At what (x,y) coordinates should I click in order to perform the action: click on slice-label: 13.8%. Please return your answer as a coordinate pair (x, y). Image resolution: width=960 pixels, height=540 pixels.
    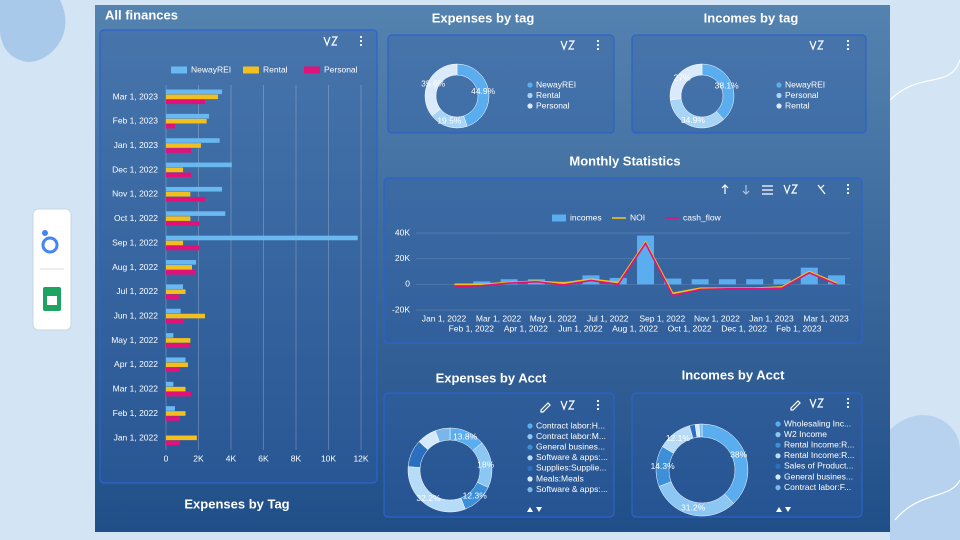
    Looking at the image, I should click on (465, 437).